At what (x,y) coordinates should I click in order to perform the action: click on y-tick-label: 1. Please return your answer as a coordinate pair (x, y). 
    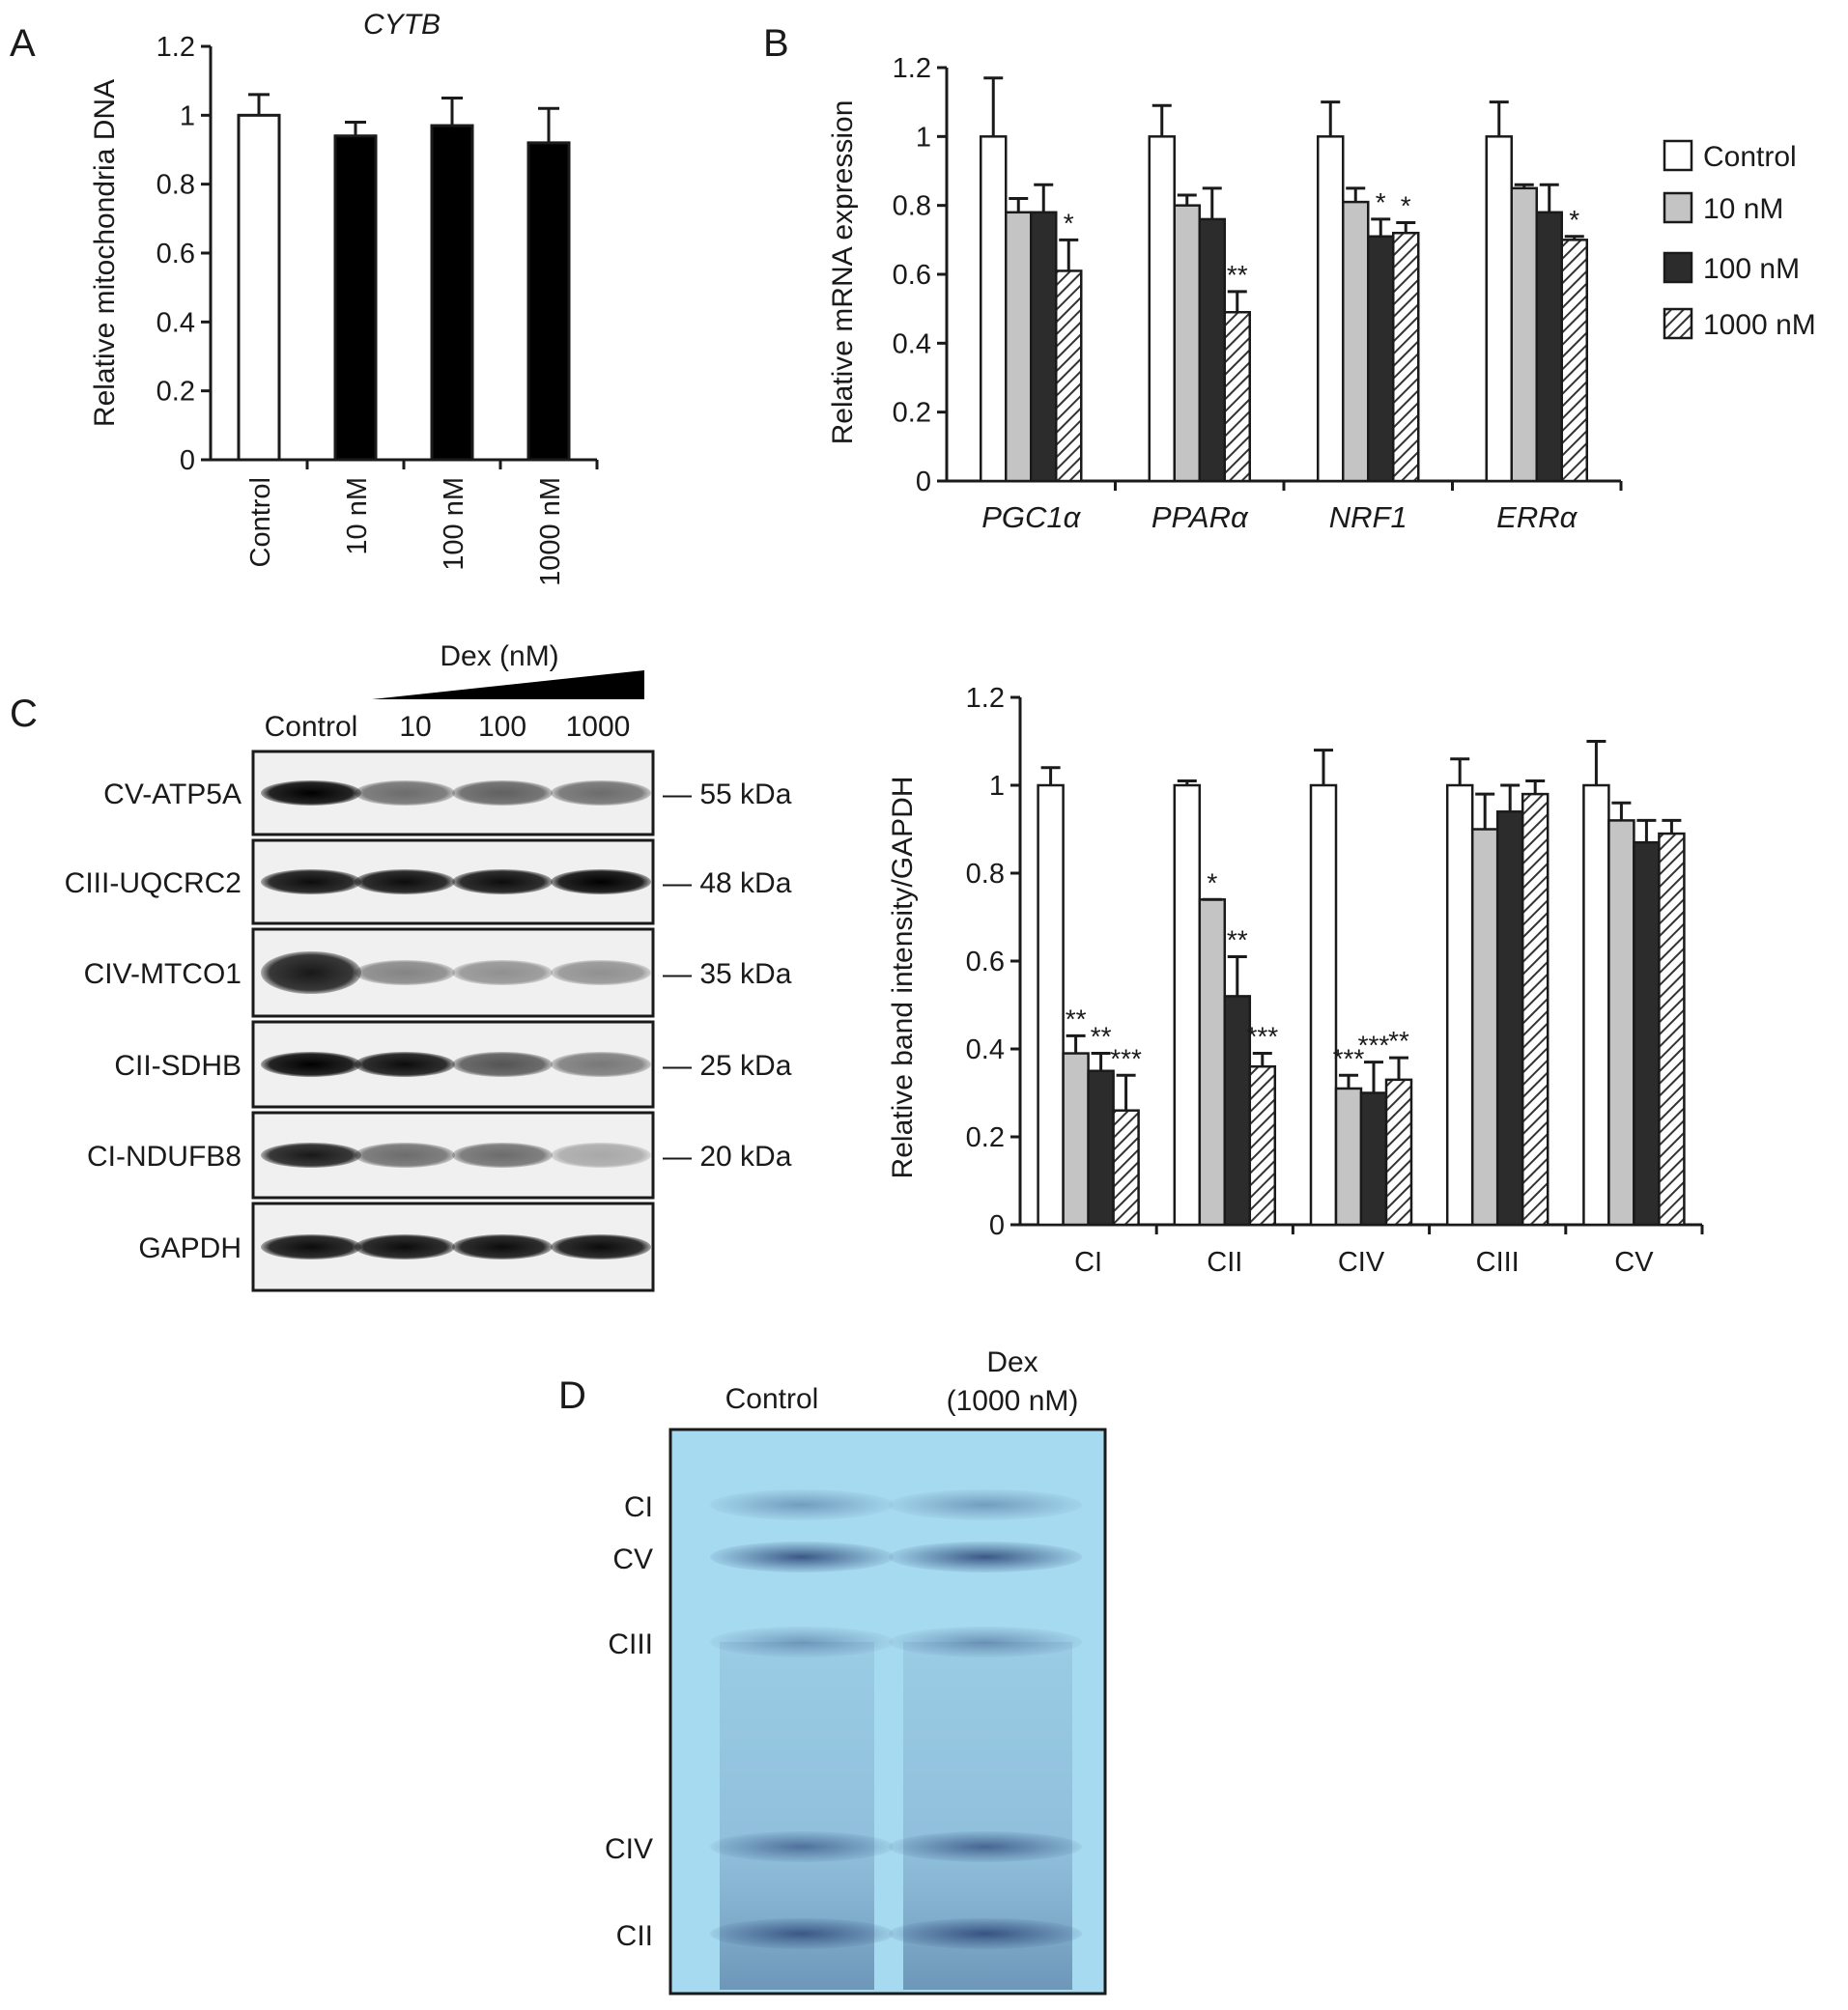
    Looking at the image, I should click on (997, 787).